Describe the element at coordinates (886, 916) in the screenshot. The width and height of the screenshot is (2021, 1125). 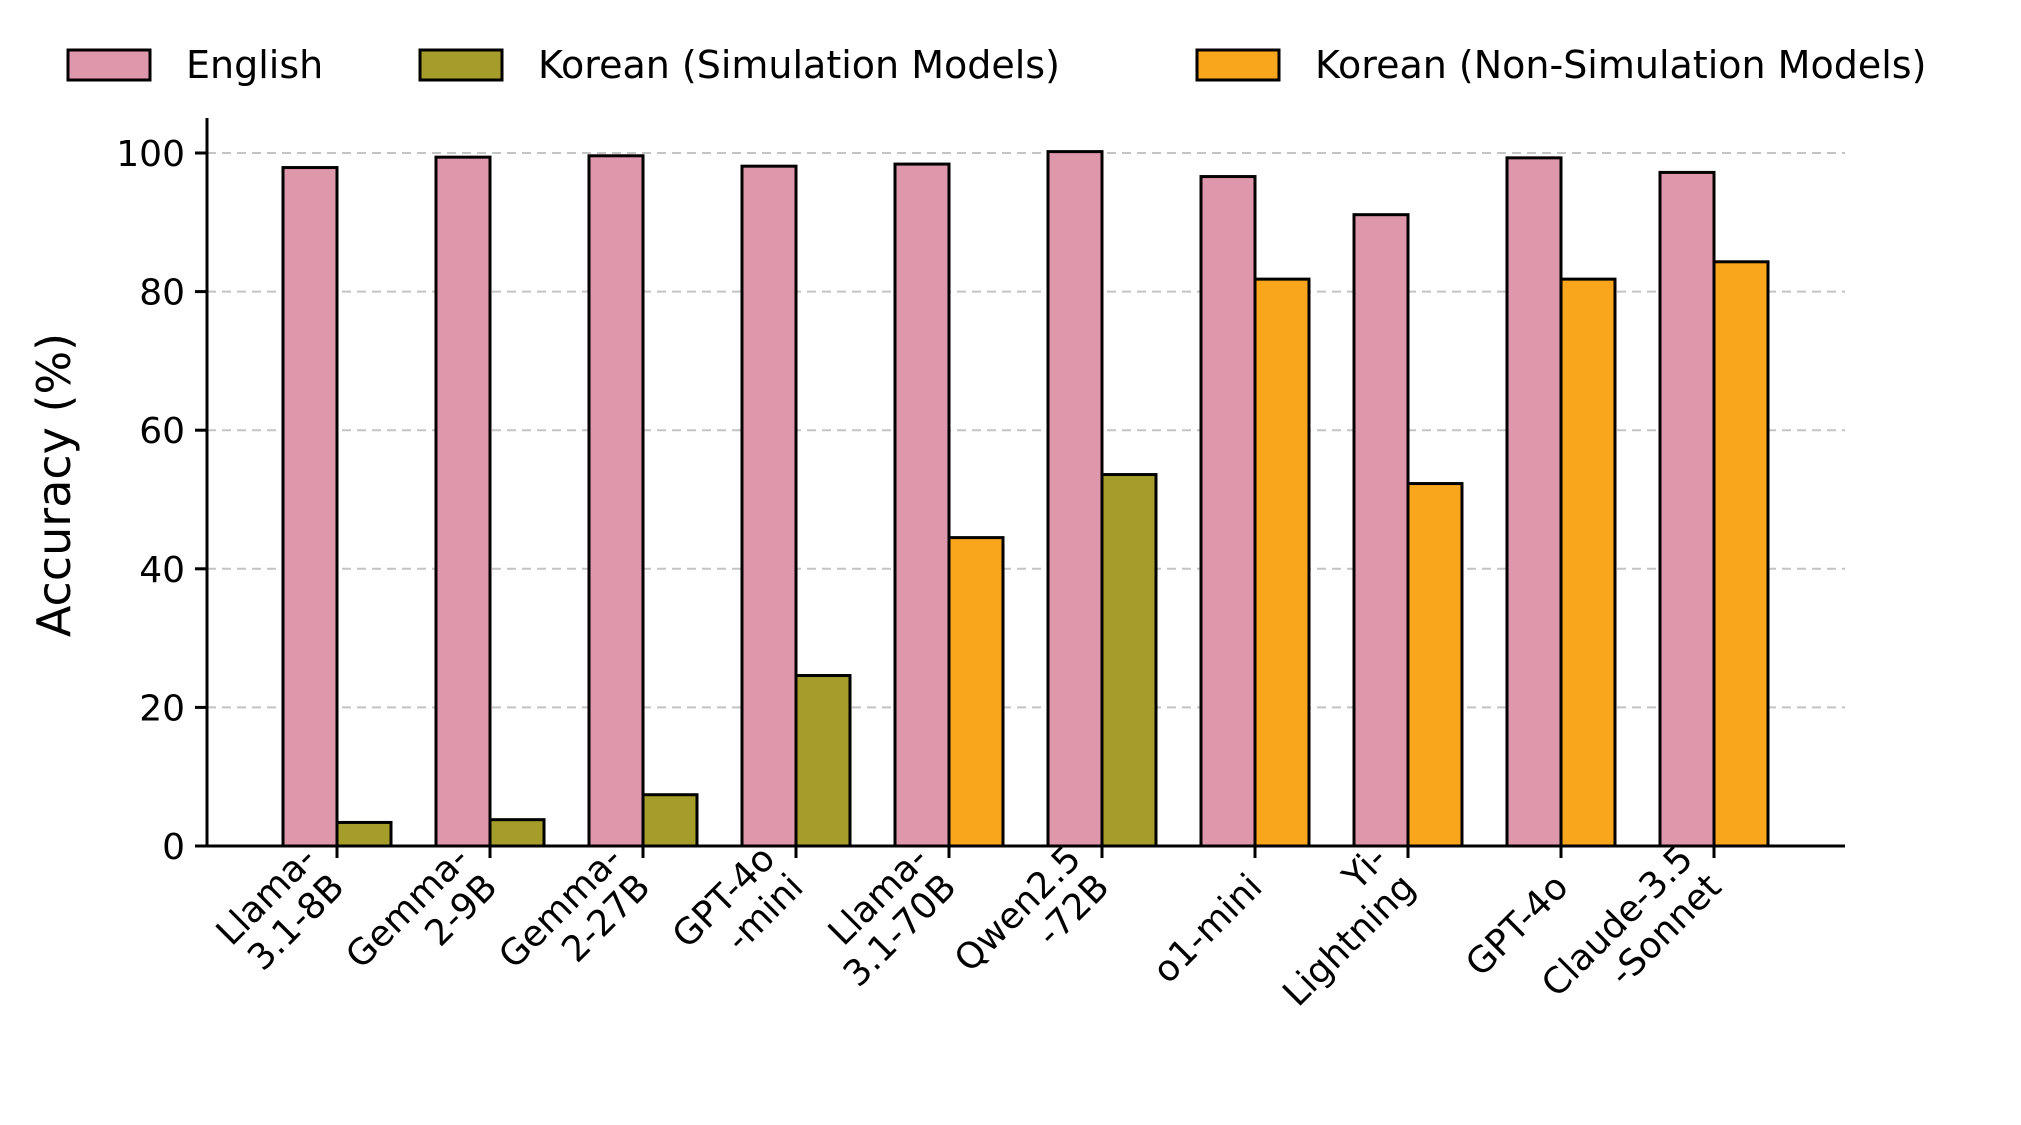
I see `x-tick-label: Llama-3.1-70B` at that location.